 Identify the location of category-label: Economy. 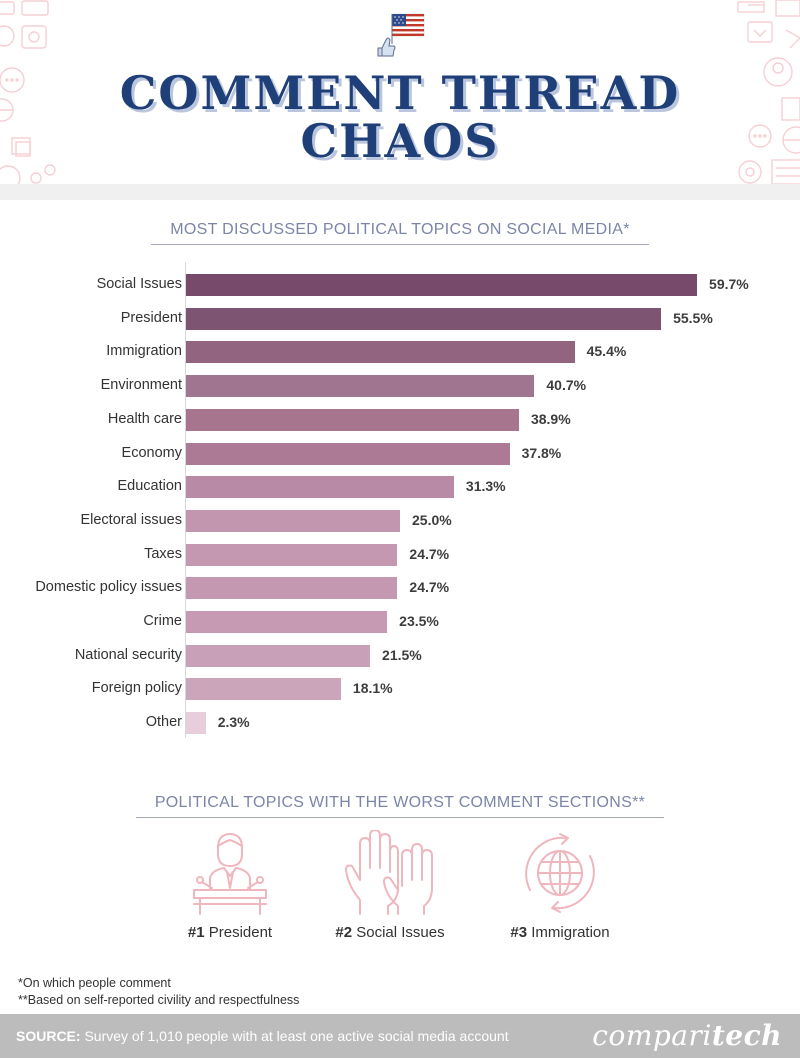
(151, 452).